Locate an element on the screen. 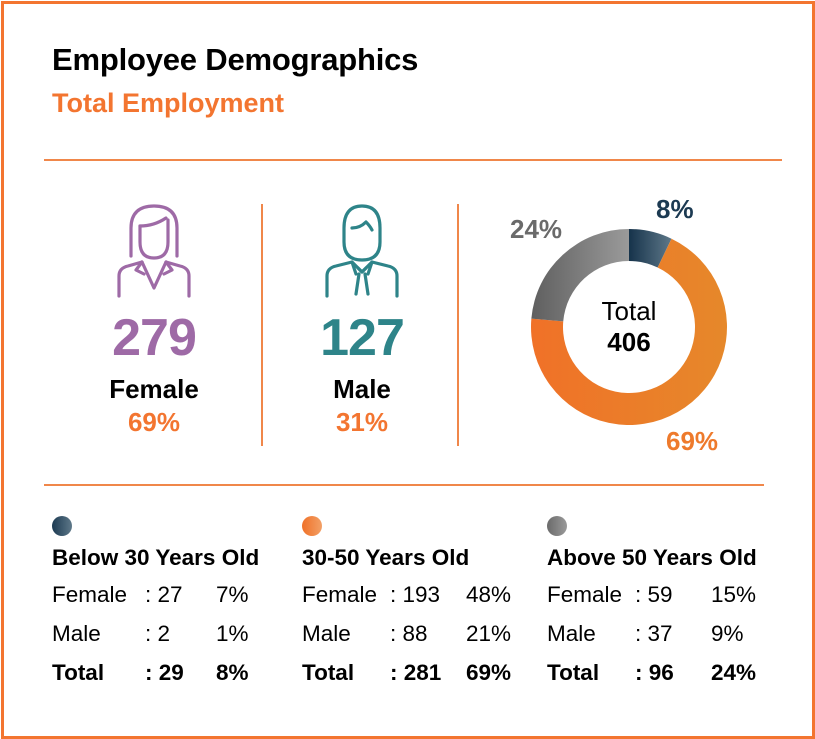  row-percent: 69% is located at coordinates (489, 672).